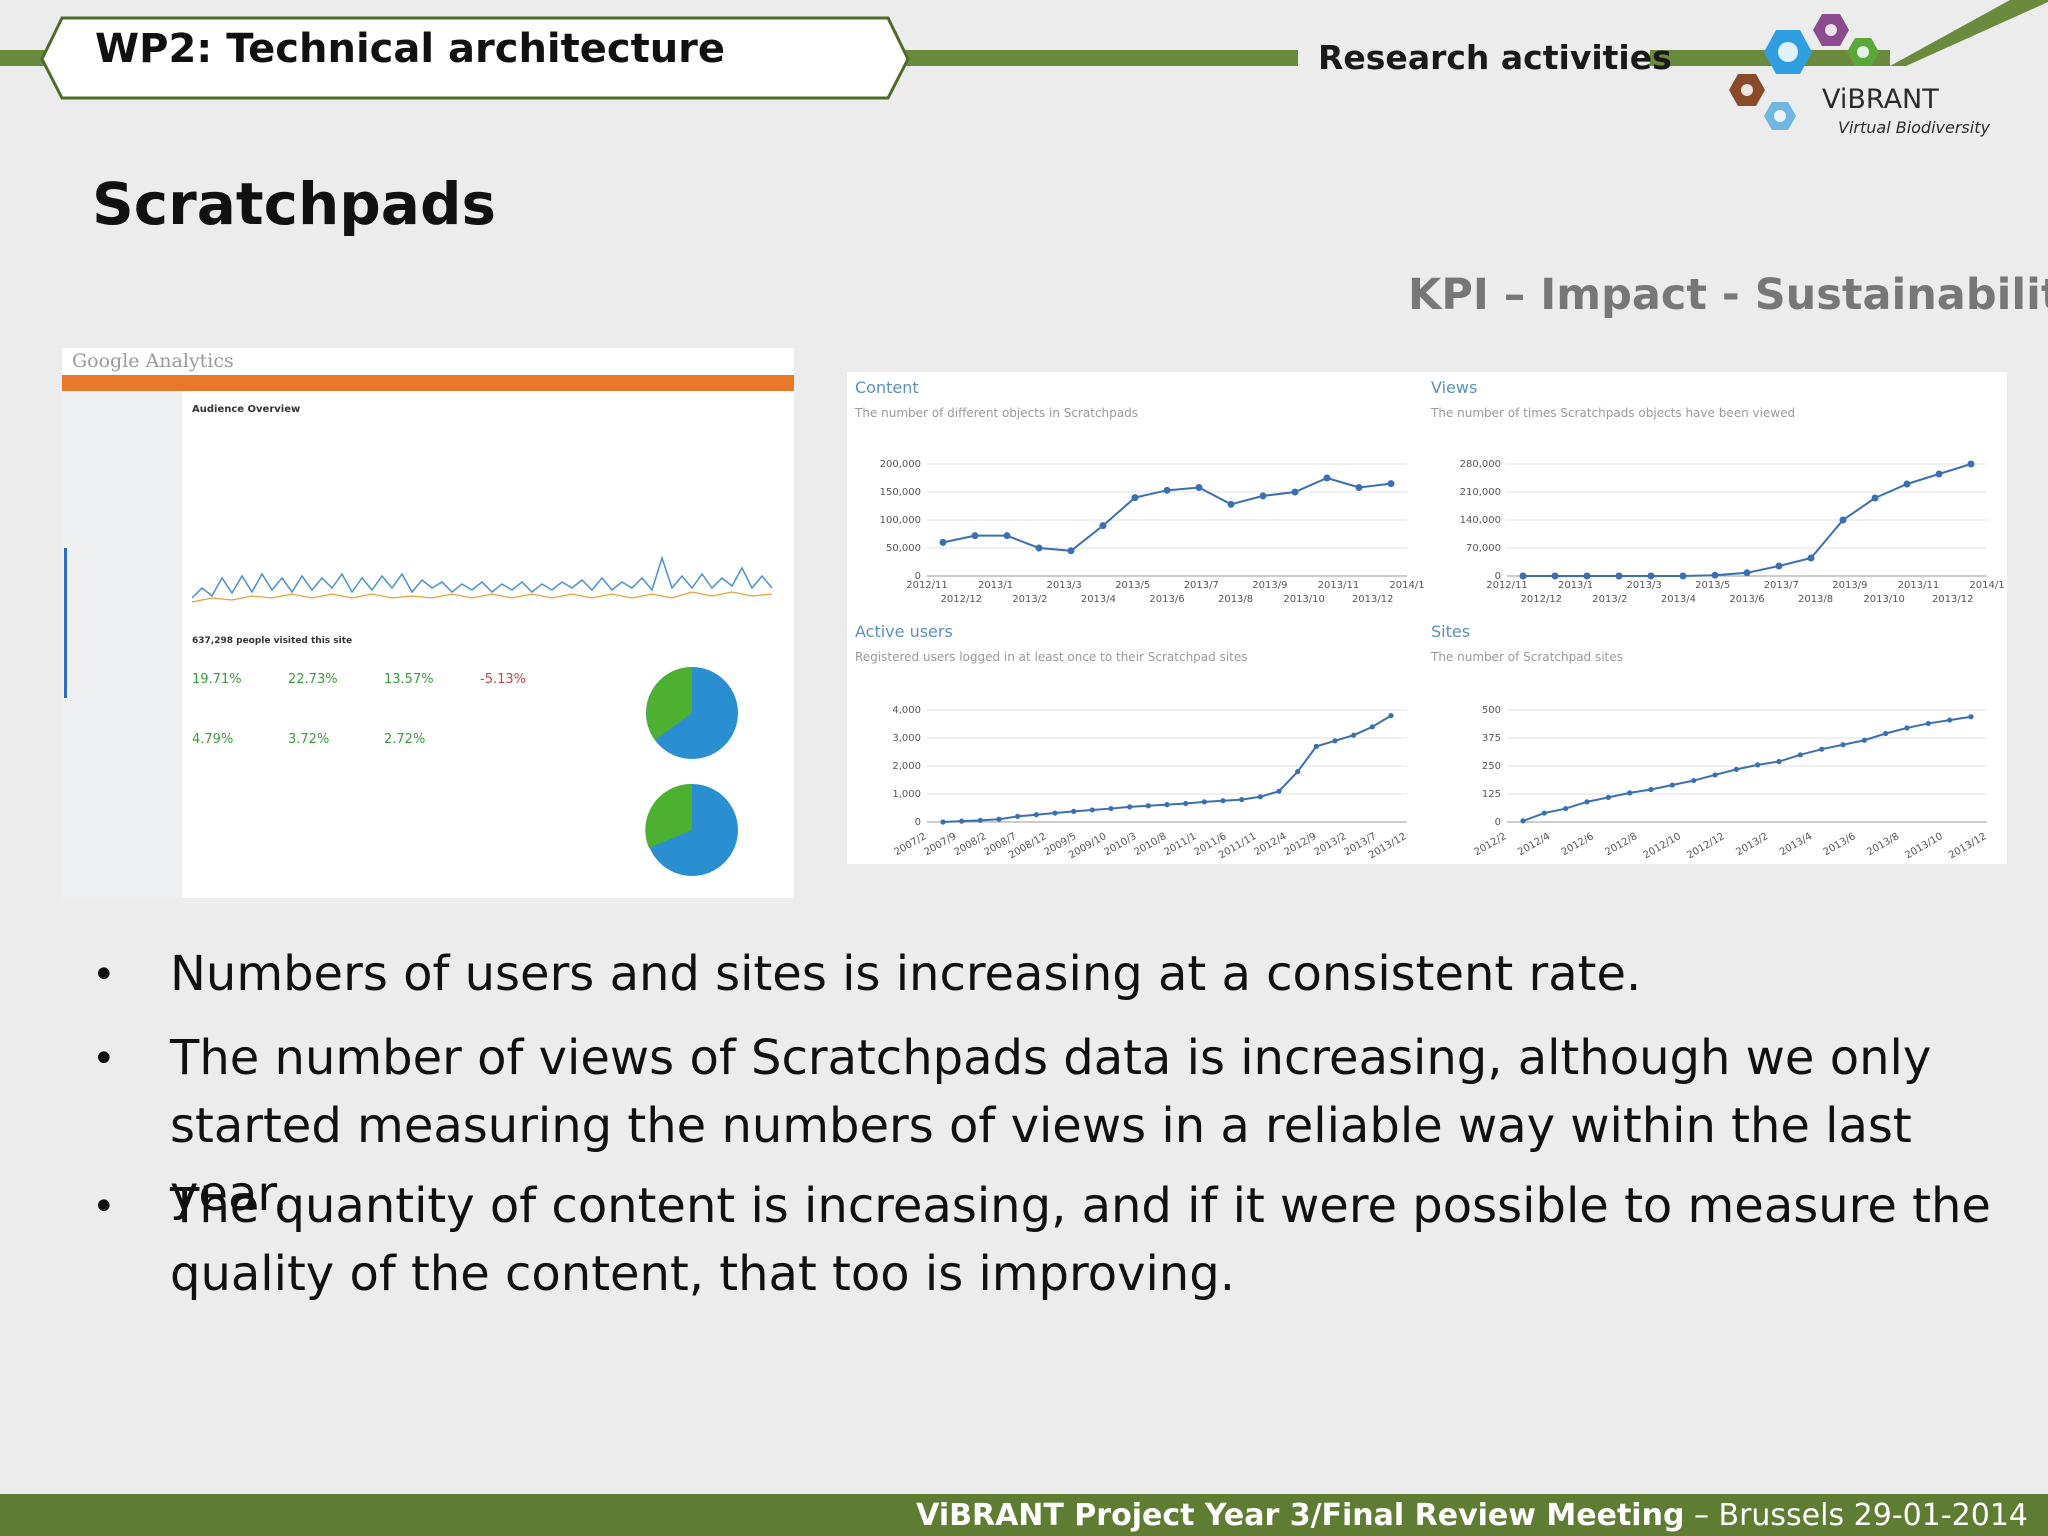  I want to click on y-tick-sites: 125, so click(1491, 794).